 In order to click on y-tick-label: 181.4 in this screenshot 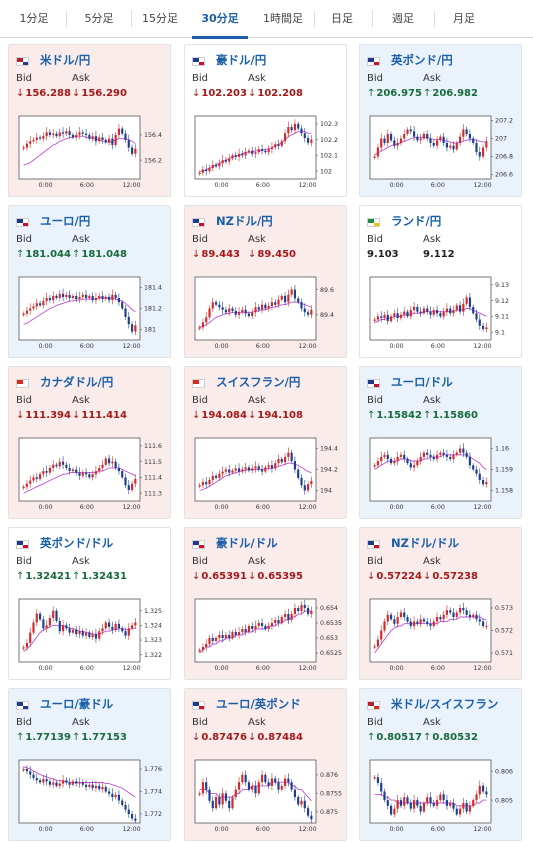, I will do `click(153, 288)`.